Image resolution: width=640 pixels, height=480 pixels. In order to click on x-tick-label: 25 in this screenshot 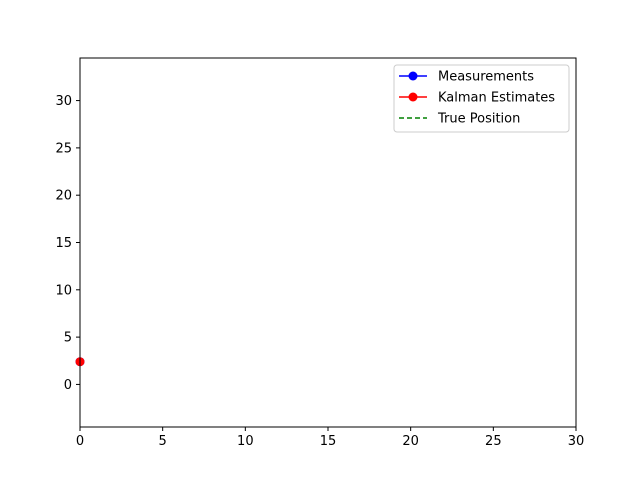, I will do `click(493, 441)`.